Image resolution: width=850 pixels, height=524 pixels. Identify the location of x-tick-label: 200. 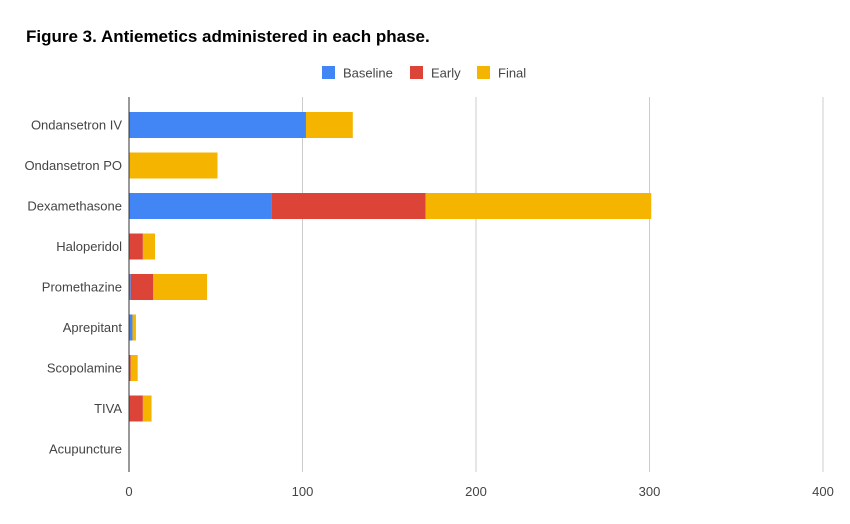
(476, 491).